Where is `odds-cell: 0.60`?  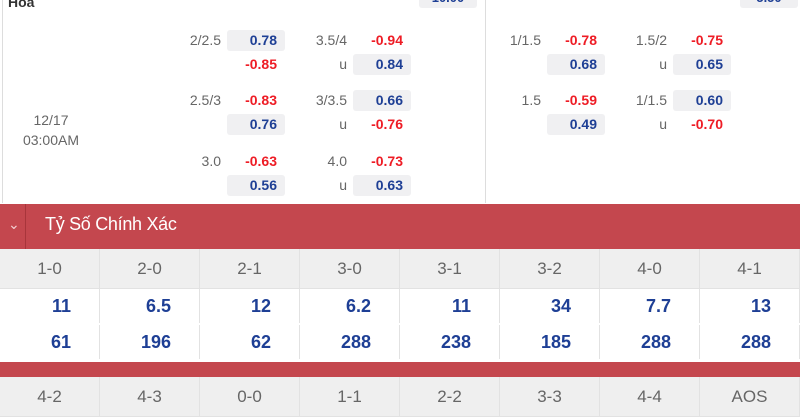
odds-cell: 0.60 is located at coordinates (702, 100).